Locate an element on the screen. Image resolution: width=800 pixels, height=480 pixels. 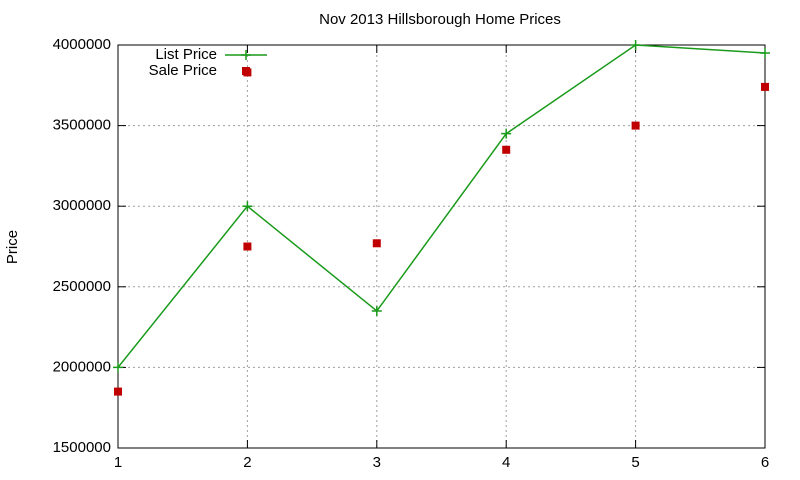
legend-label: List Price is located at coordinates (186, 54).